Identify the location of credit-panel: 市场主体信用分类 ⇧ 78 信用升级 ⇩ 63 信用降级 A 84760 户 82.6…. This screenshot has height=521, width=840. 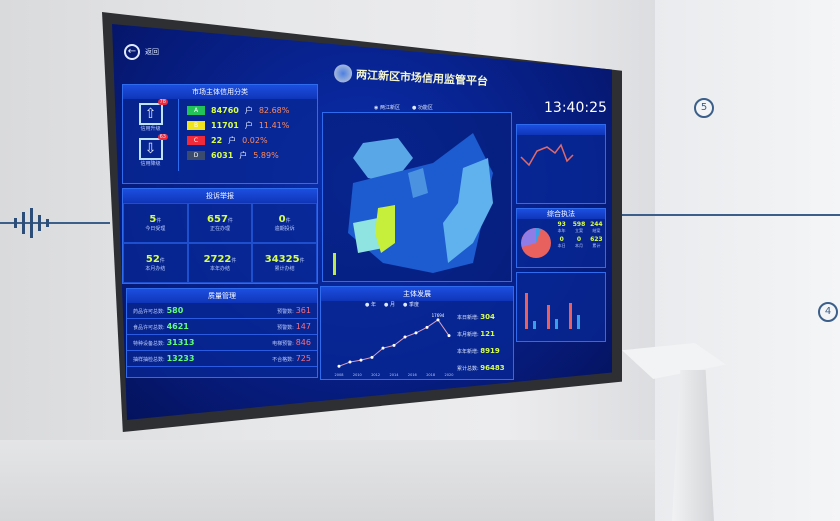
(220, 134).